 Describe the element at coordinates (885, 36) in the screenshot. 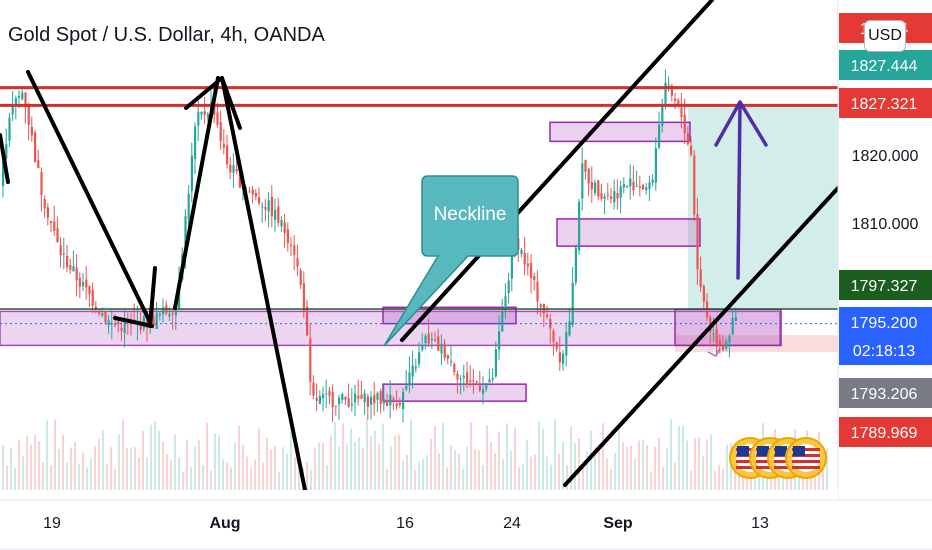

I see `currency-button: USD` at that location.